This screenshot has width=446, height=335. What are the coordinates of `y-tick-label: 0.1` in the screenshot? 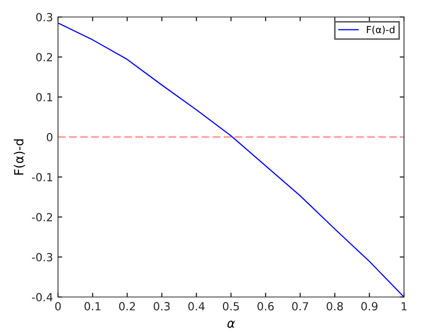 It's located at (44, 97).